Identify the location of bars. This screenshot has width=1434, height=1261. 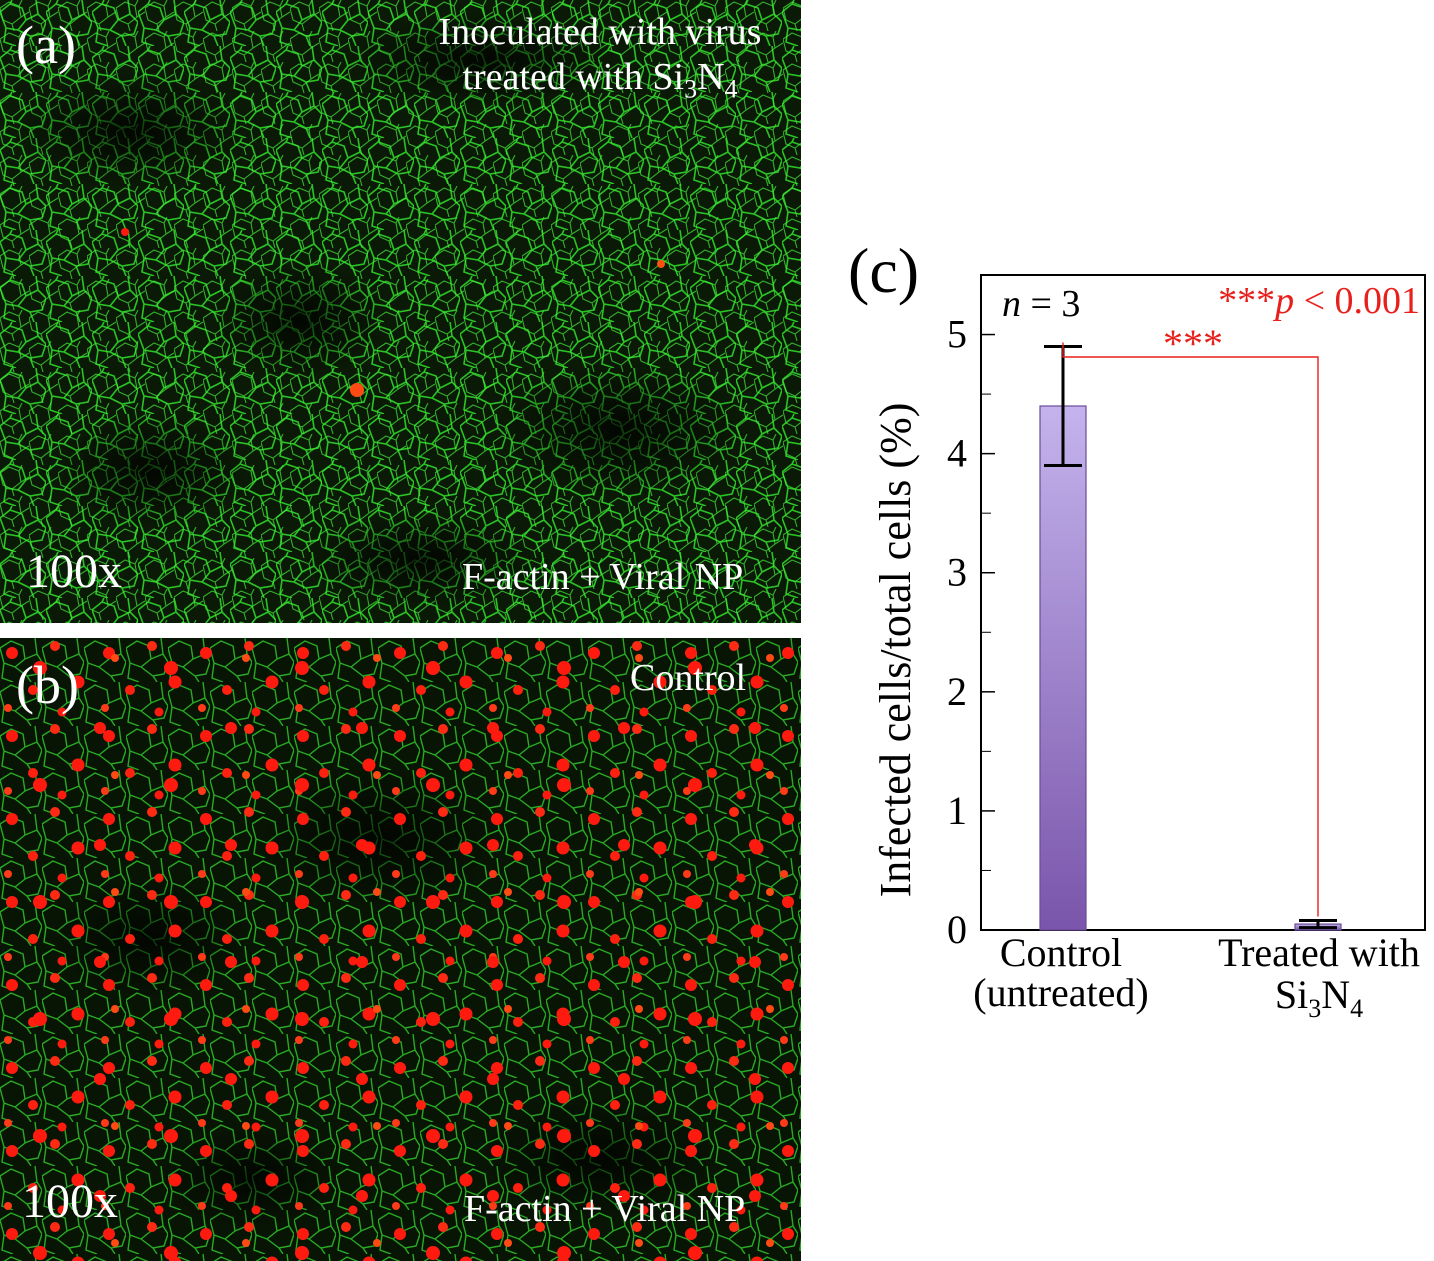
(1190, 637).